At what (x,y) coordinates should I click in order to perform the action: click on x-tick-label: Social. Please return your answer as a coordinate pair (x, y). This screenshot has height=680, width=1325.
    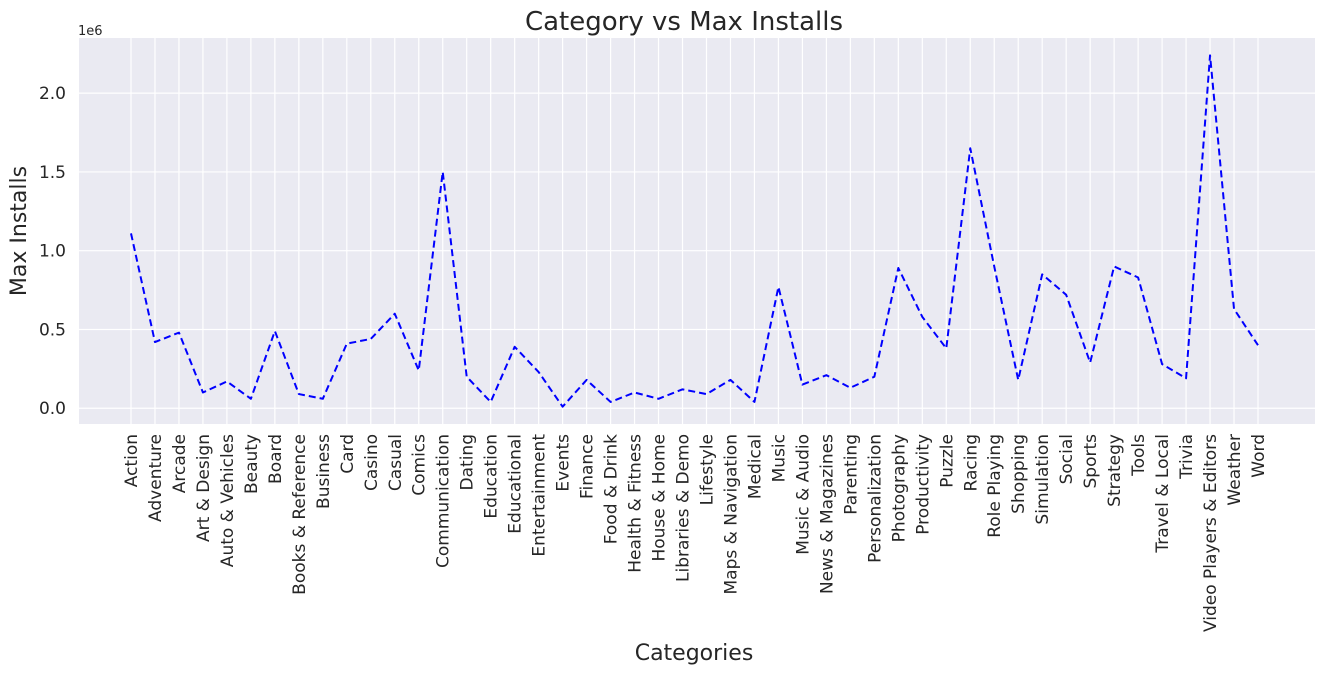
    Looking at the image, I should click on (1067, 459).